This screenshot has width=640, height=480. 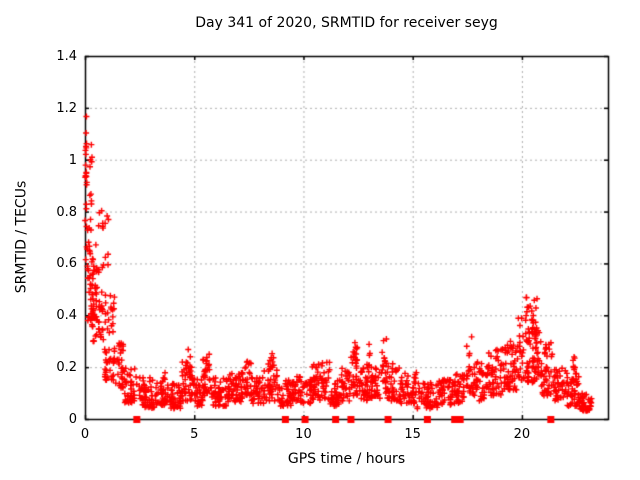 I want to click on x-tick-label: 5, so click(x=194, y=434).